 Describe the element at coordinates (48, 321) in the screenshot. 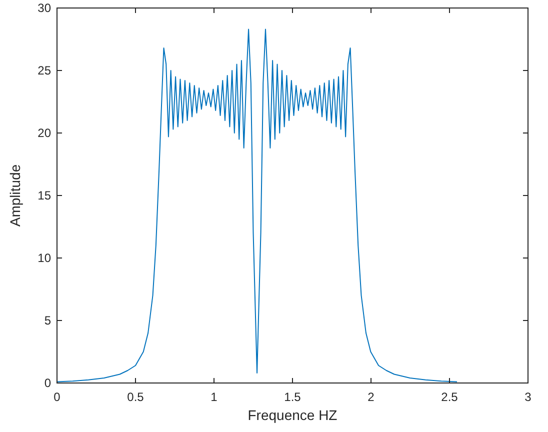

I see `y-tick-label: 5` at that location.